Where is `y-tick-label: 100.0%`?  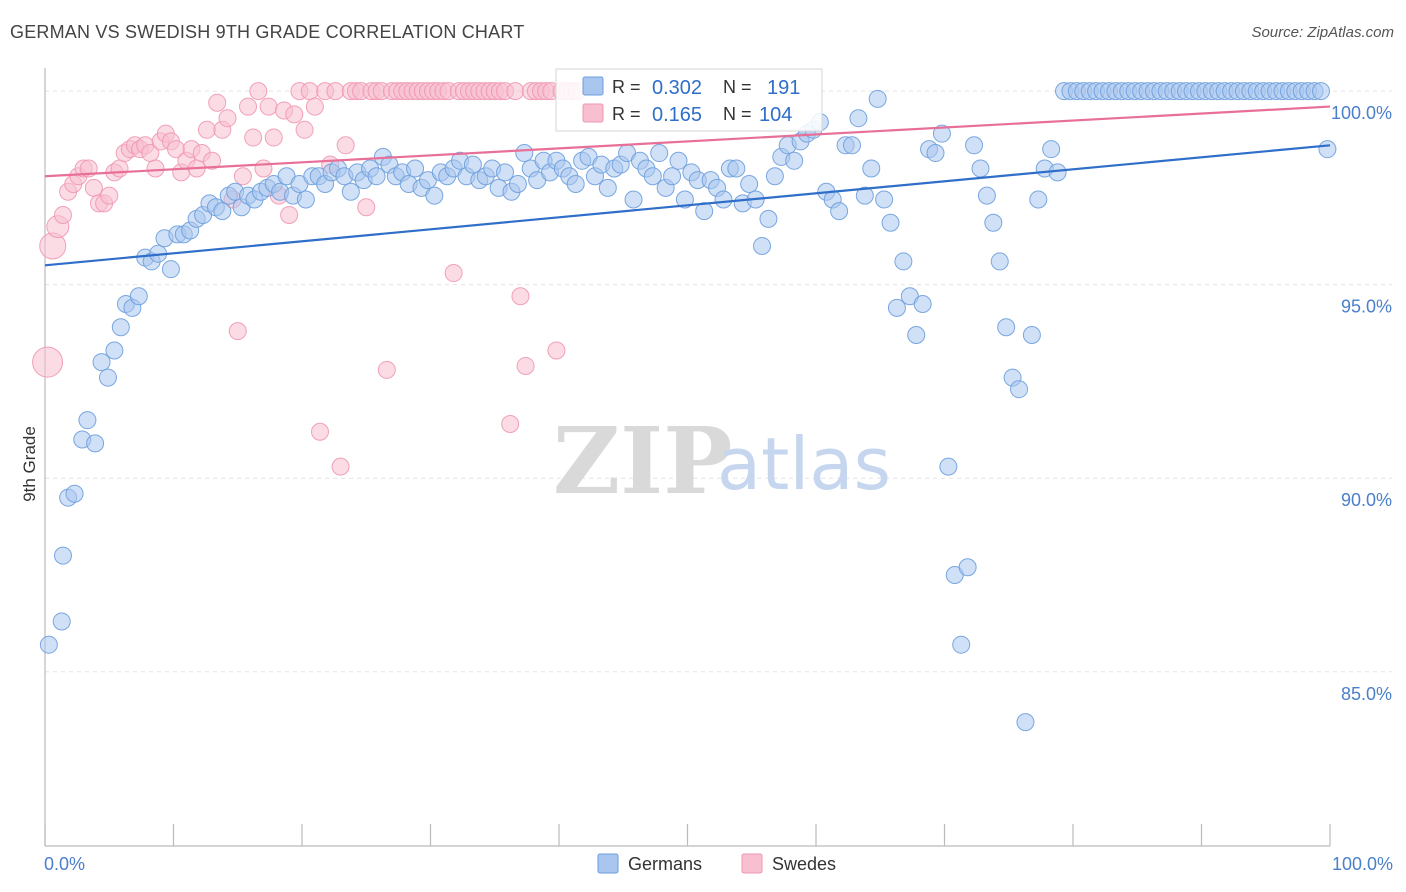
y-tick-label: 100.0% is located at coordinates (1361, 113).